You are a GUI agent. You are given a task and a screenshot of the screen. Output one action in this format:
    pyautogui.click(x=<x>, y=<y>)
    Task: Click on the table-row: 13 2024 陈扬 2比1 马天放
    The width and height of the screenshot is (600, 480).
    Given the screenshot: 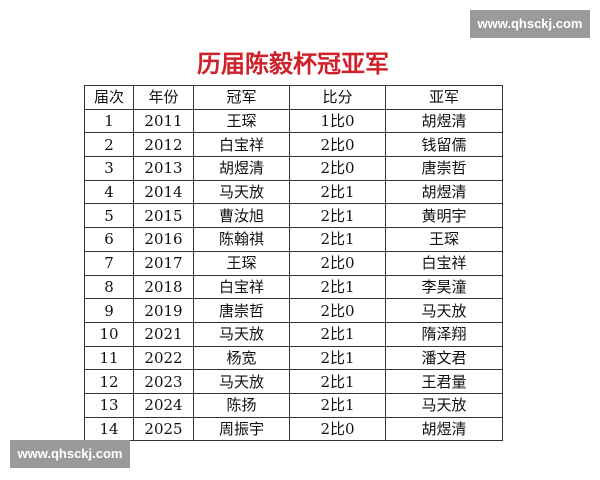 What is the action you would take?
    pyautogui.click(x=293, y=405)
    